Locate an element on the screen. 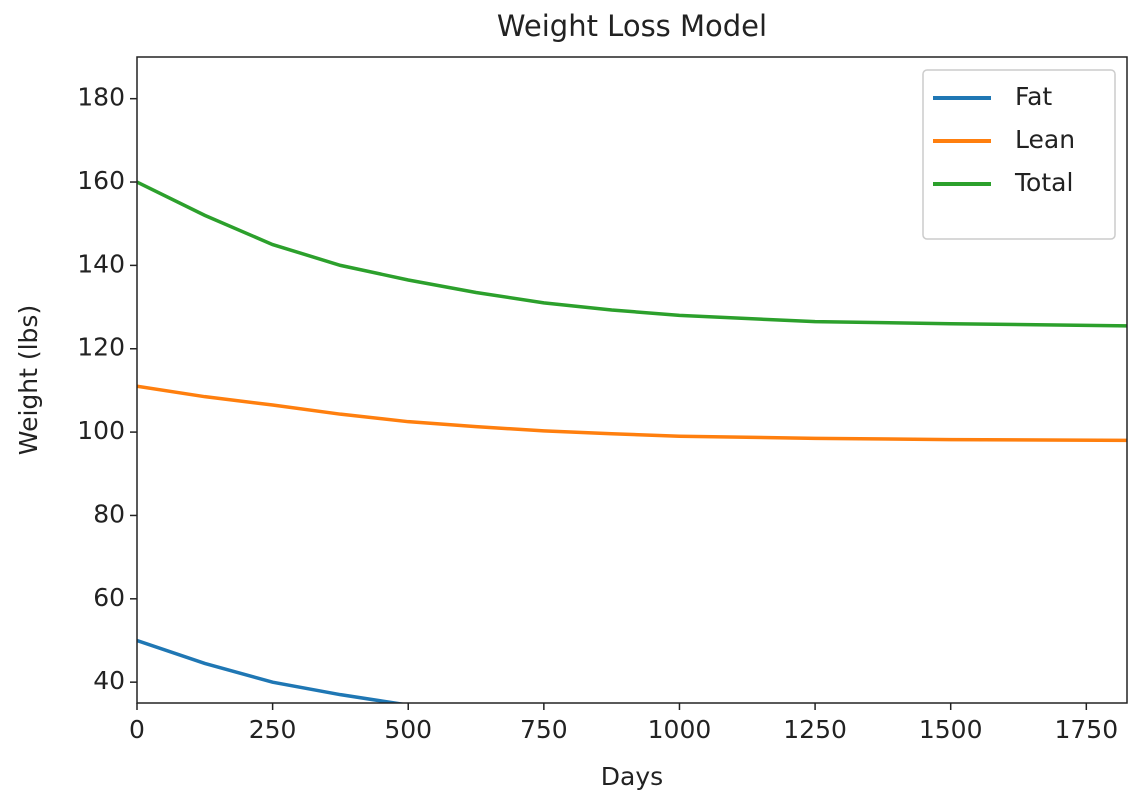  x-tick-label: 250 is located at coordinates (273, 729).